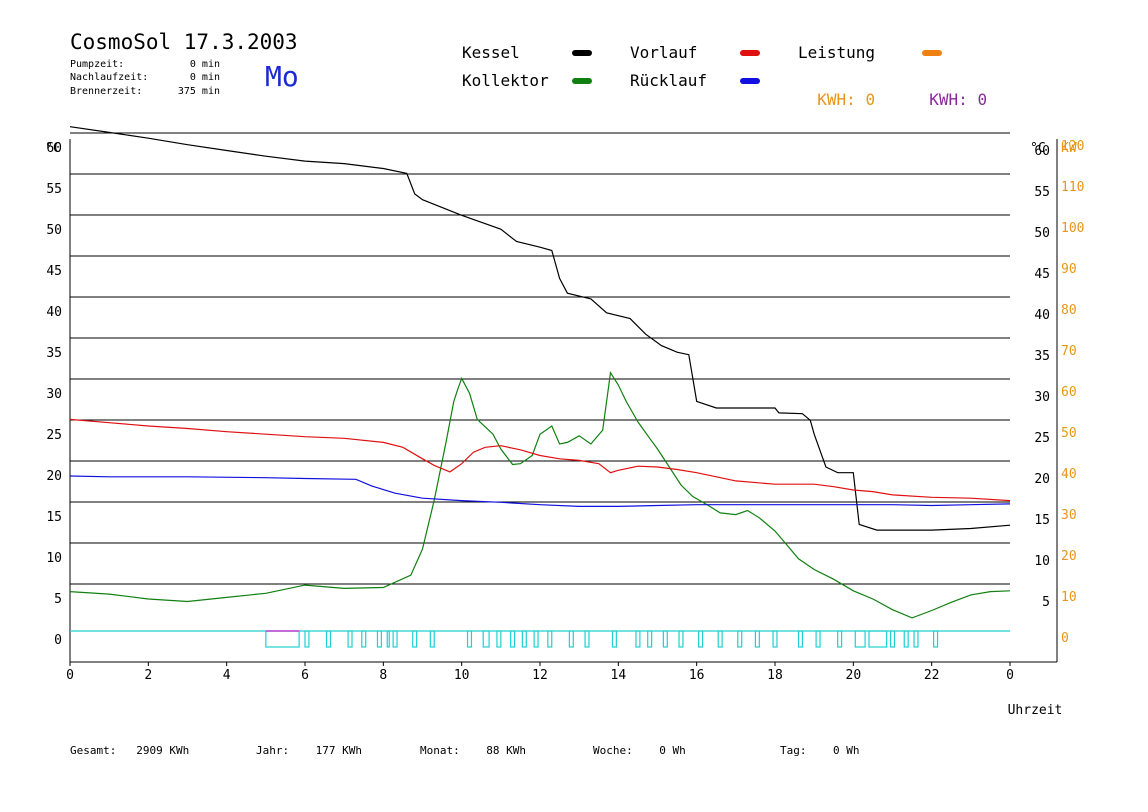  I want to click on x-tick-label: 18, so click(775, 675).